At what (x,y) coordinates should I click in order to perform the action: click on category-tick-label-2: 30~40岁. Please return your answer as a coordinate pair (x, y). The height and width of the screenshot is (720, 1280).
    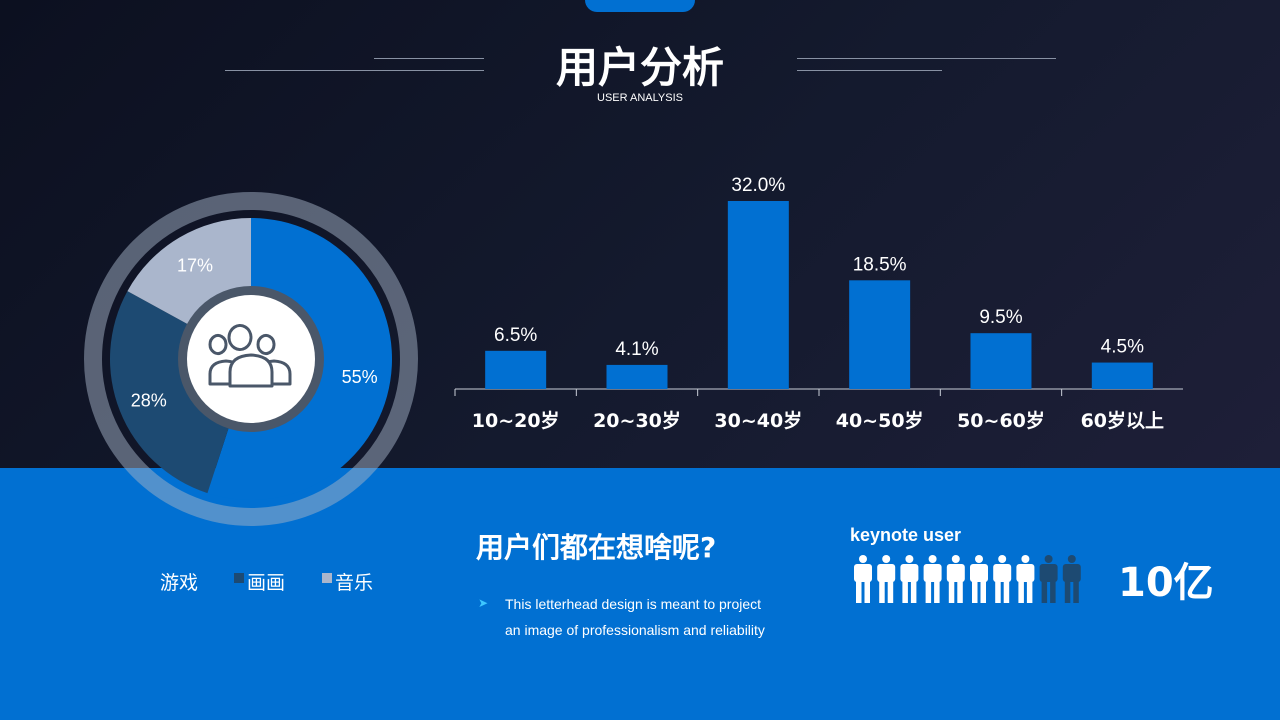
    Looking at the image, I should click on (758, 420).